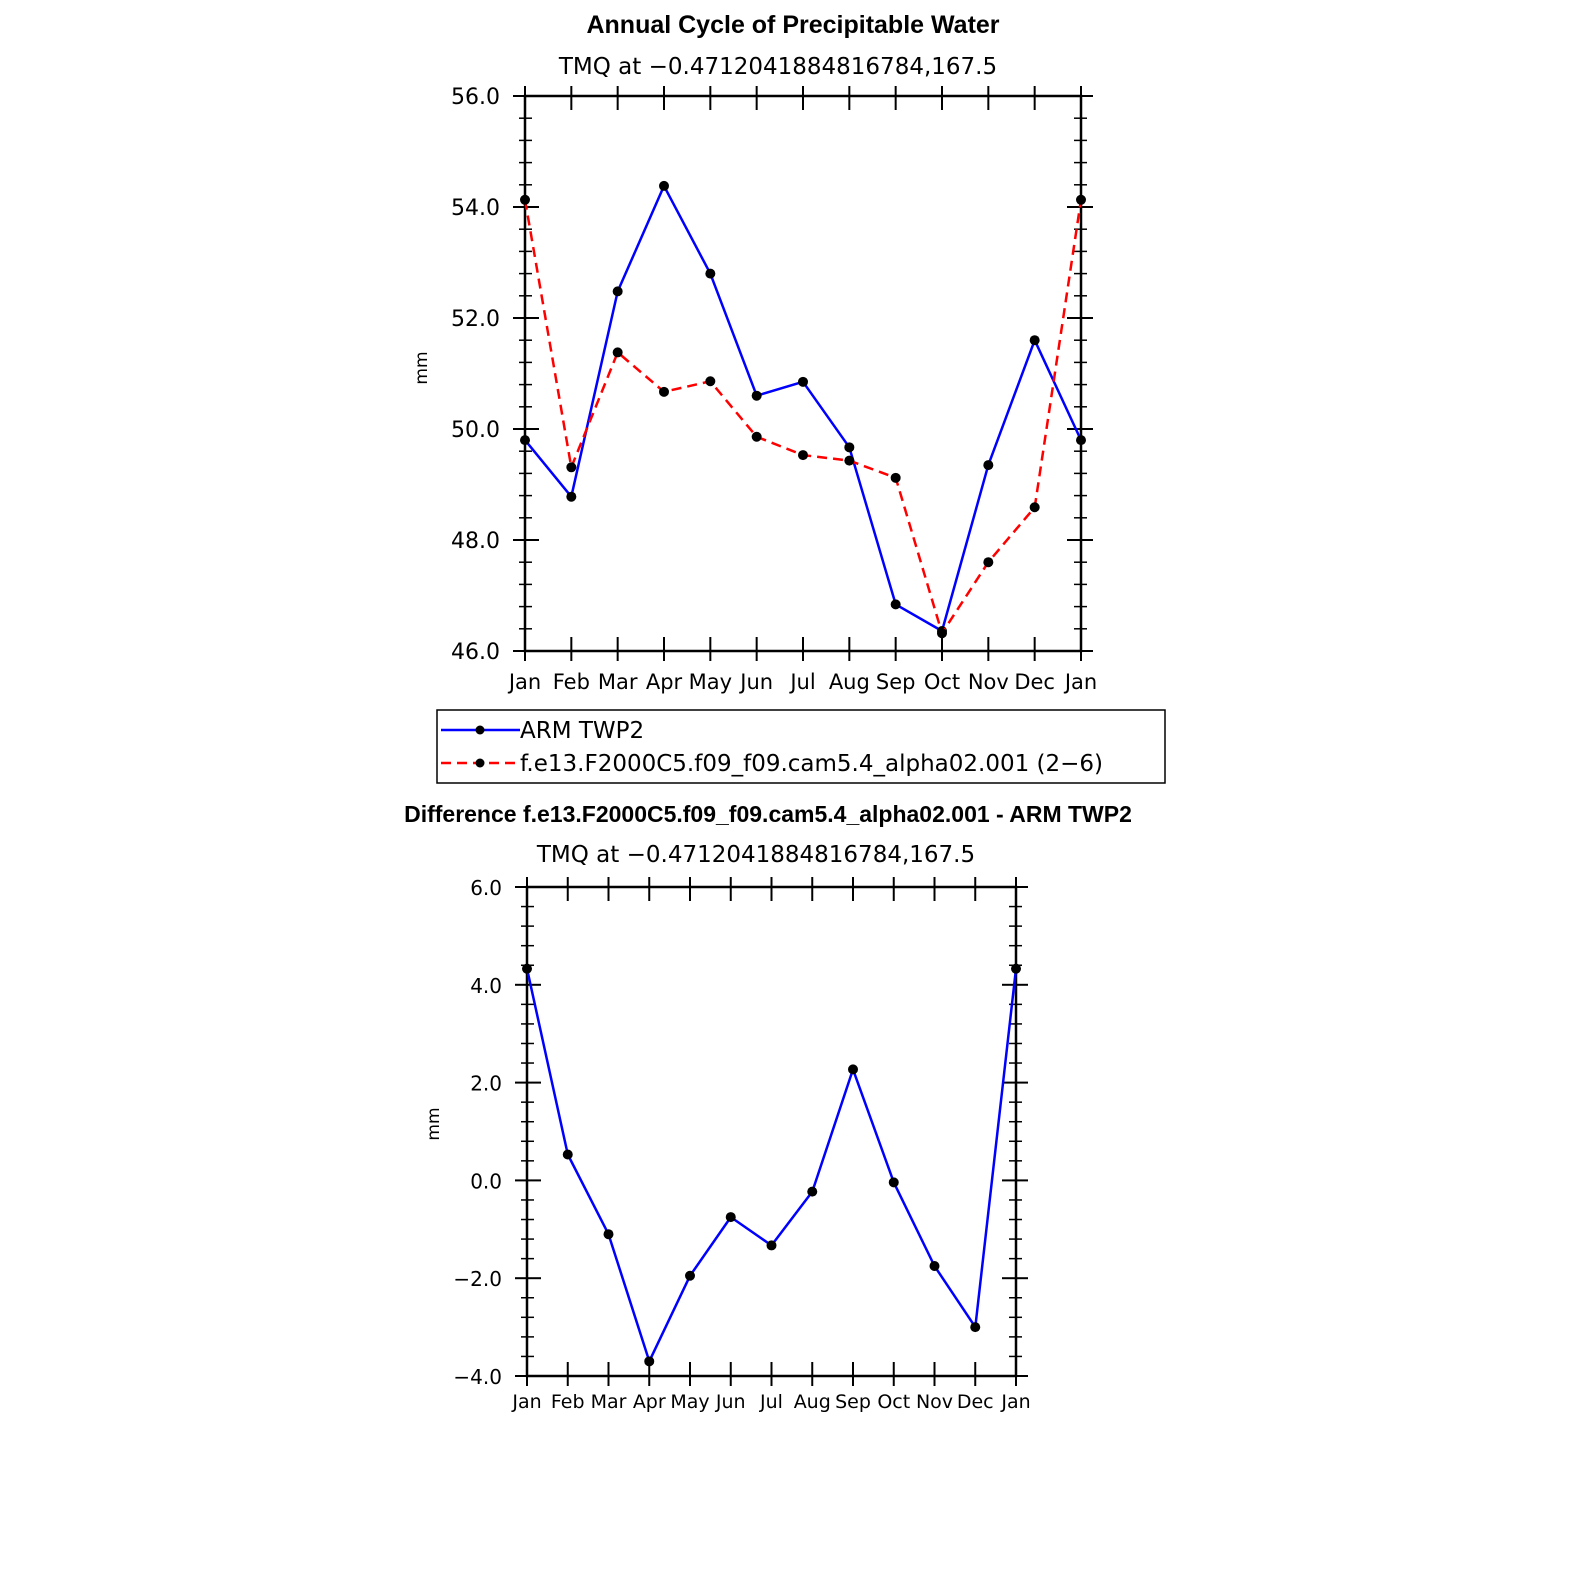 This screenshot has height=1574, width=1574. What do you see at coordinates (792, 25) in the screenshot?
I see `chart-title: Annual Cycle of Precipitable Water` at bounding box center [792, 25].